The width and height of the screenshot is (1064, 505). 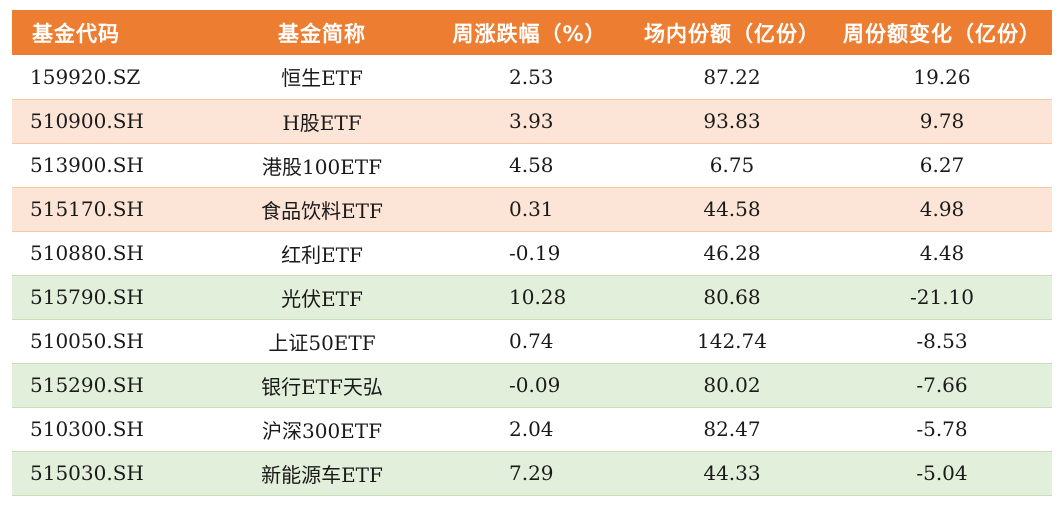 What do you see at coordinates (322, 165) in the screenshot?
I see `fund-name-cell: 港股100ETF` at bounding box center [322, 165].